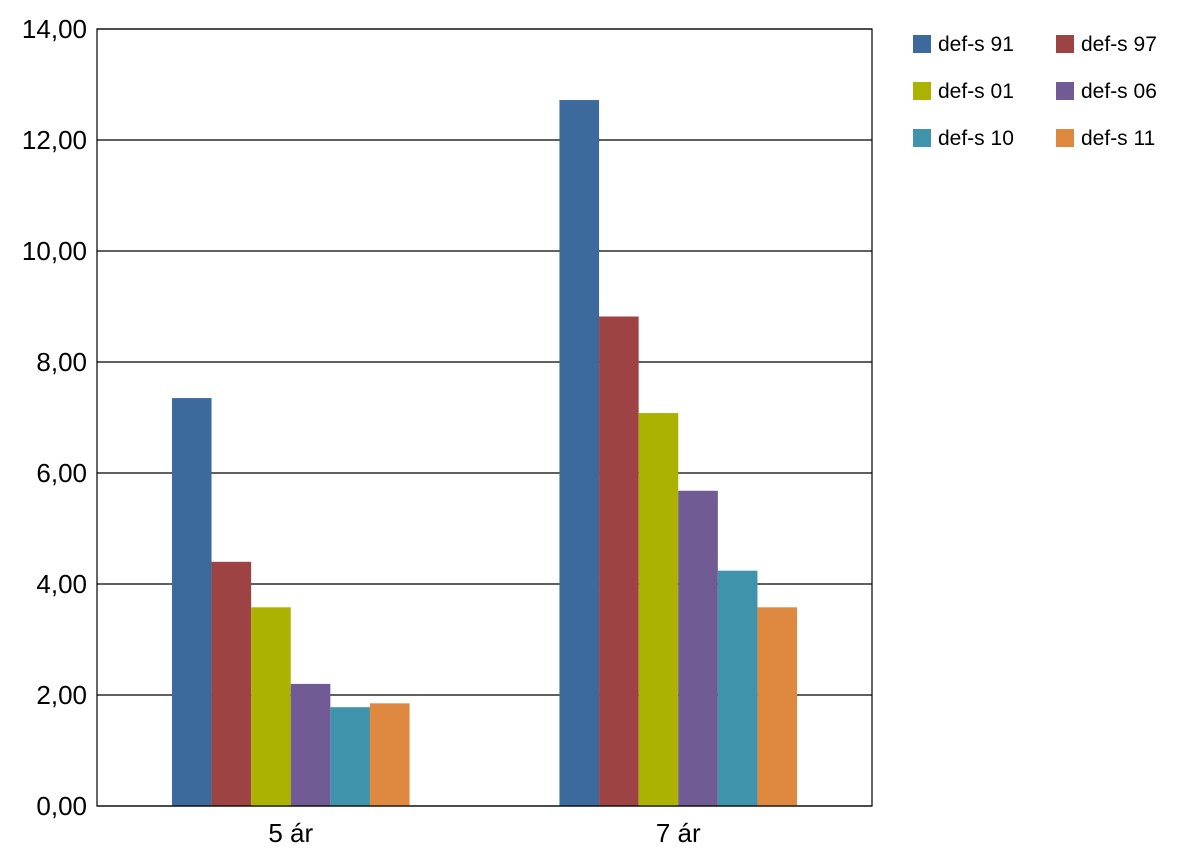  What do you see at coordinates (61, 362) in the screenshot?
I see `y-tick-label: 8,00` at bounding box center [61, 362].